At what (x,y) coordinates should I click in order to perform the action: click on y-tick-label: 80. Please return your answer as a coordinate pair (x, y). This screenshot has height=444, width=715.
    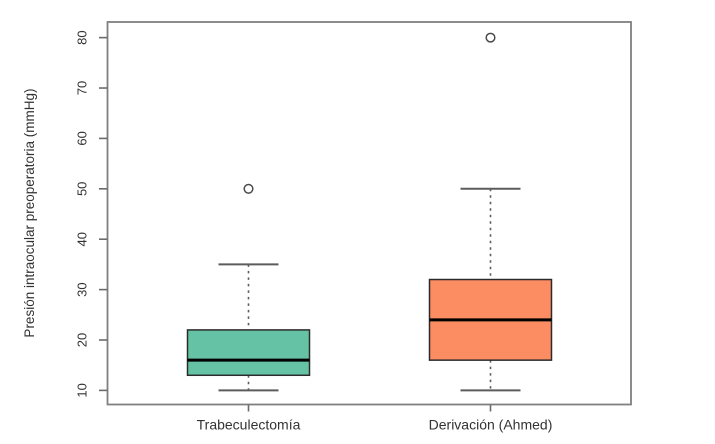
    Looking at the image, I should click on (82, 37).